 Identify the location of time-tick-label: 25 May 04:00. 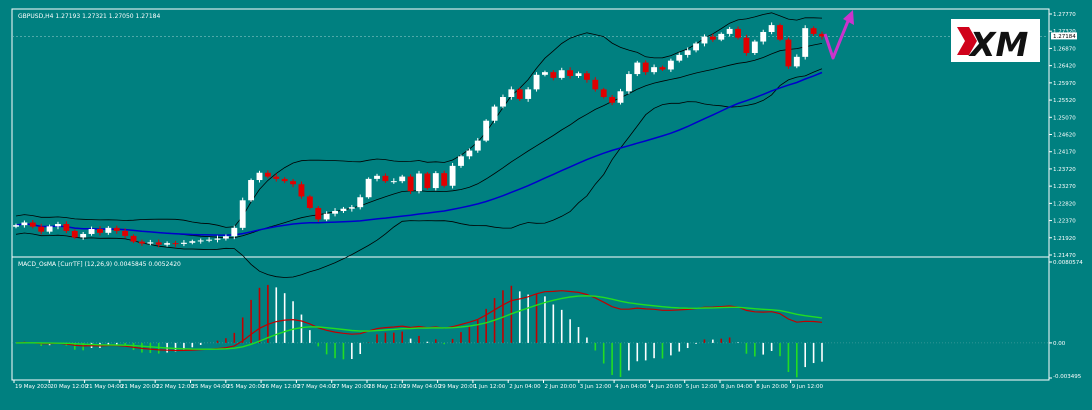
(211, 387).